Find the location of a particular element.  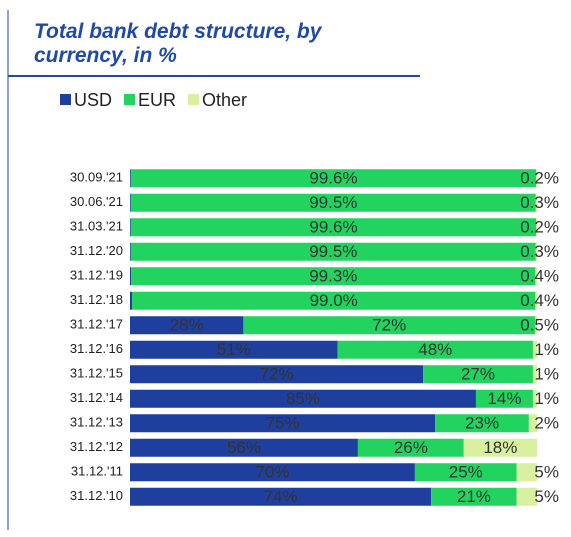

data-label: 99.3% is located at coordinates (333, 276).